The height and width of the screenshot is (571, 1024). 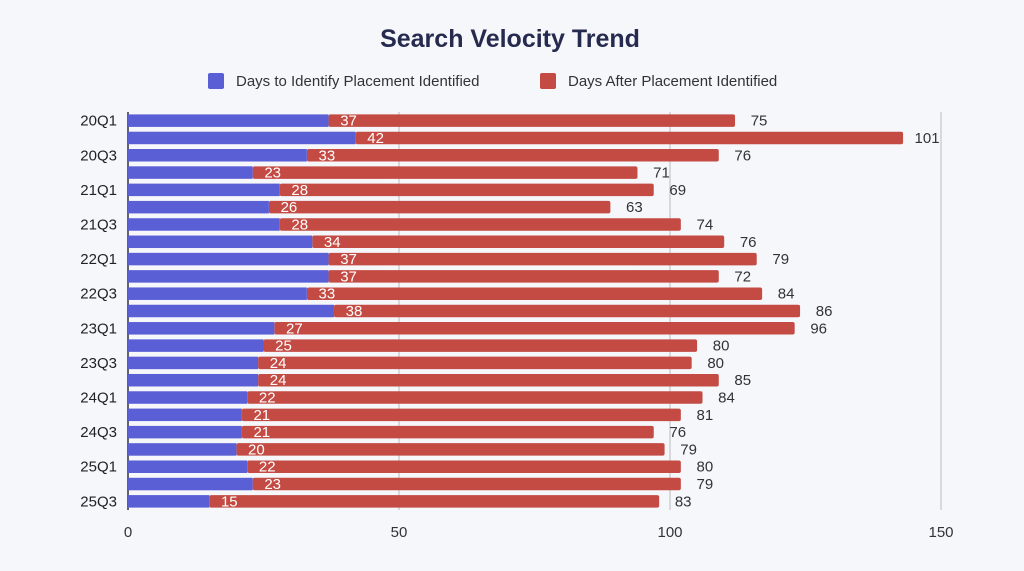 What do you see at coordinates (283, 346) in the screenshot?
I see `data-label-series-1: 25` at bounding box center [283, 346].